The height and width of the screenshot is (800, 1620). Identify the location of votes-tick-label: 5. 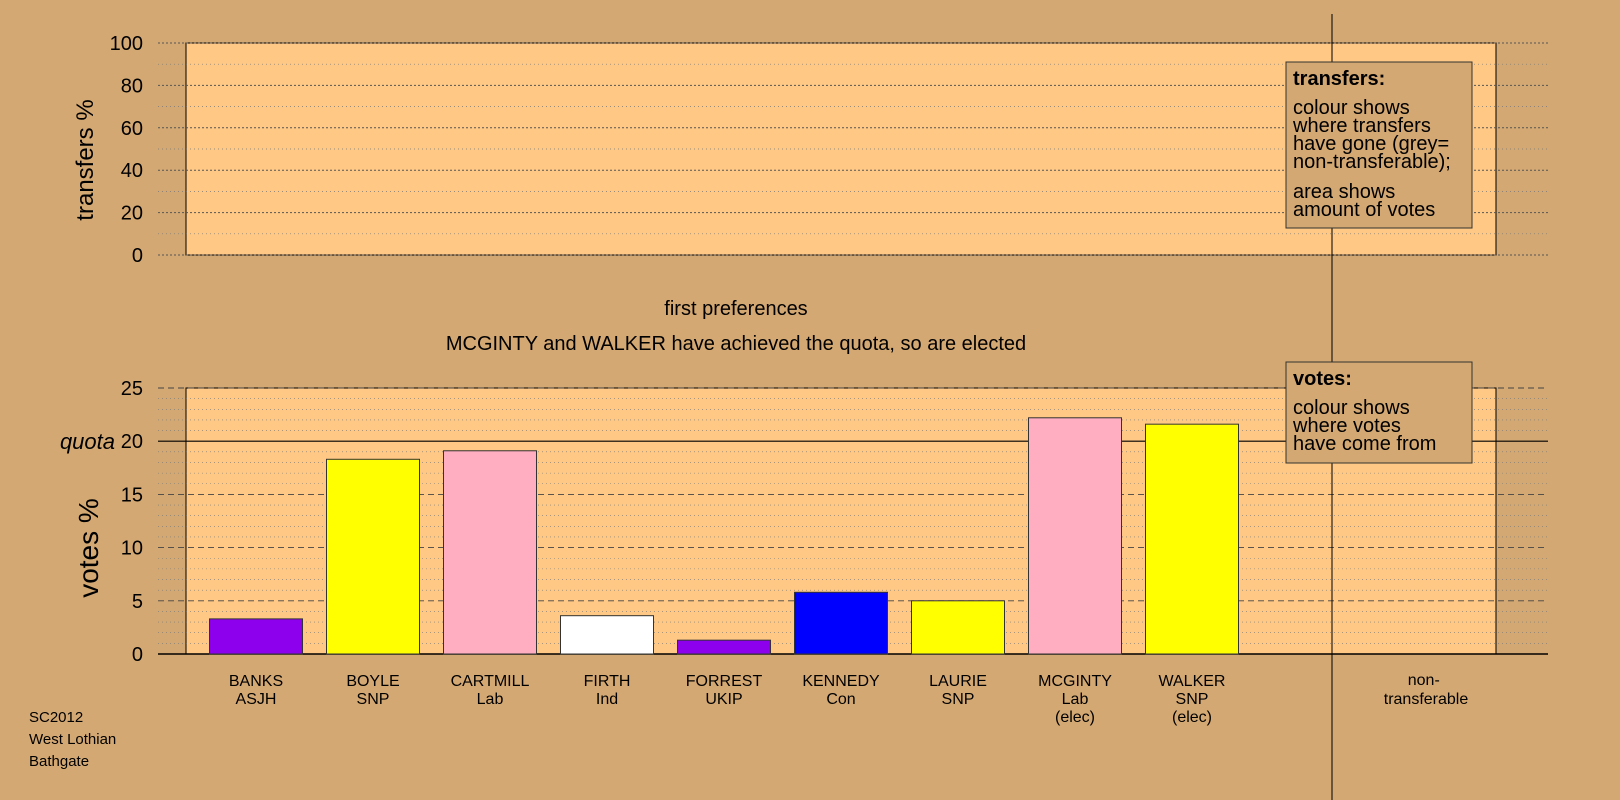
(137, 602).